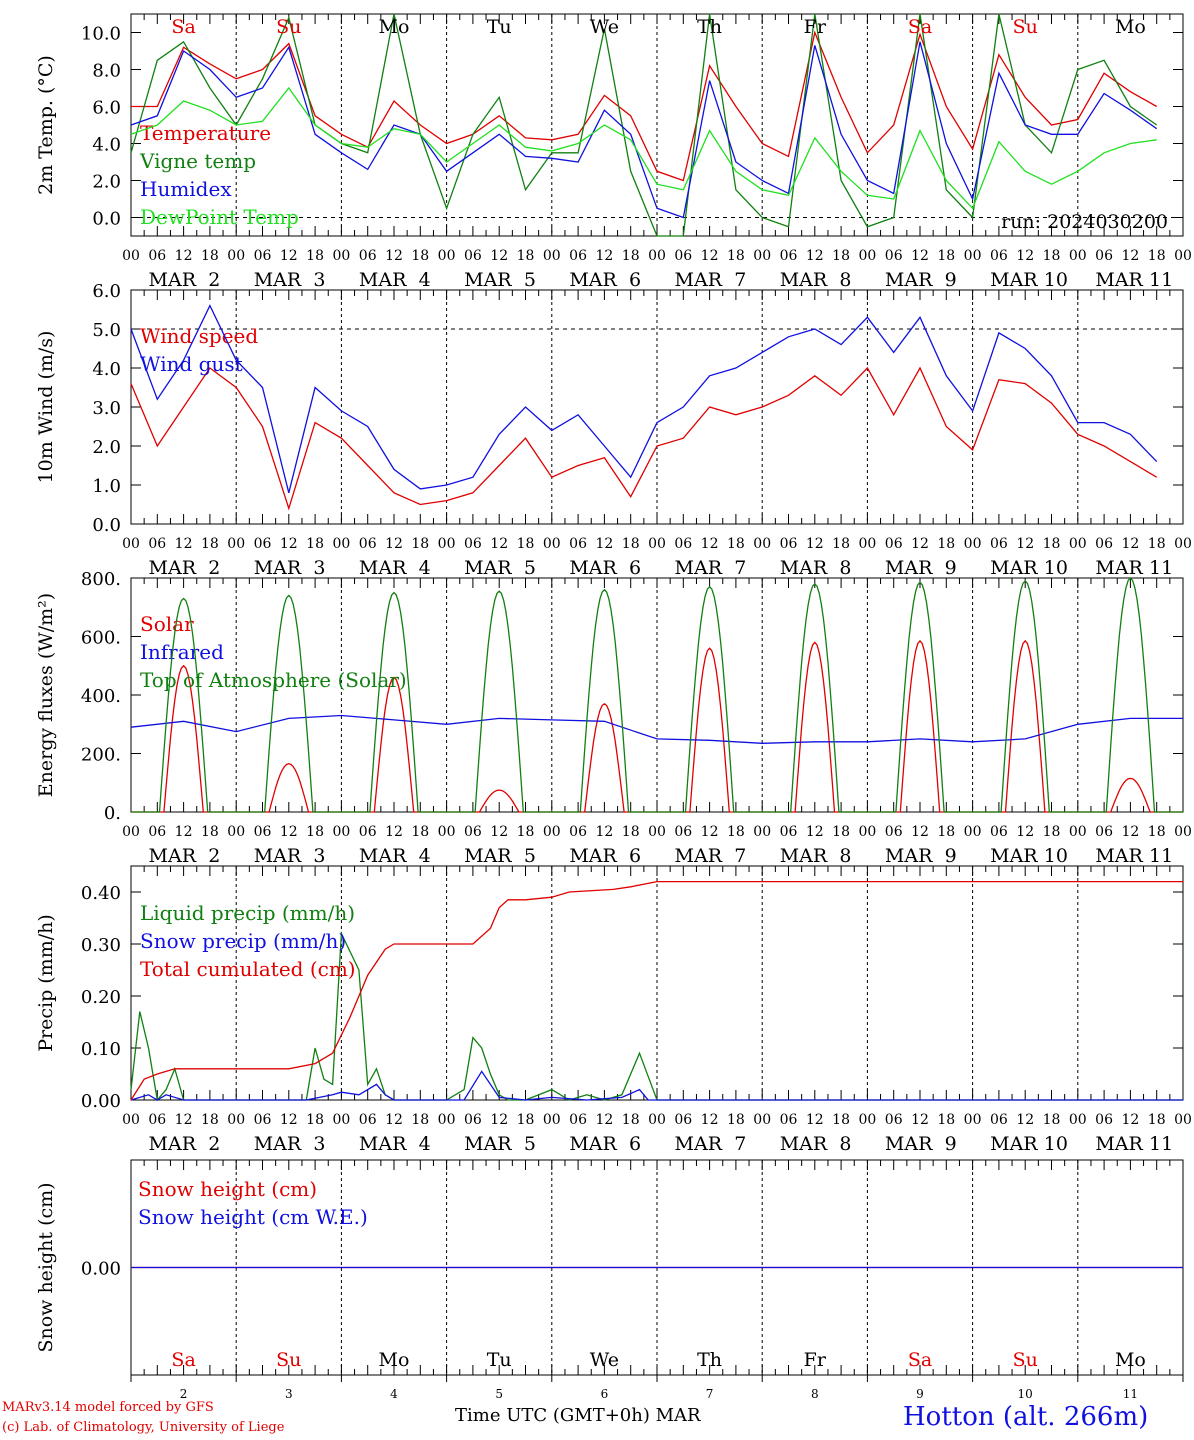  Describe the element at coordinates (101, 696) in the screenshot. I see `y-tick-label: 400.` at that location.